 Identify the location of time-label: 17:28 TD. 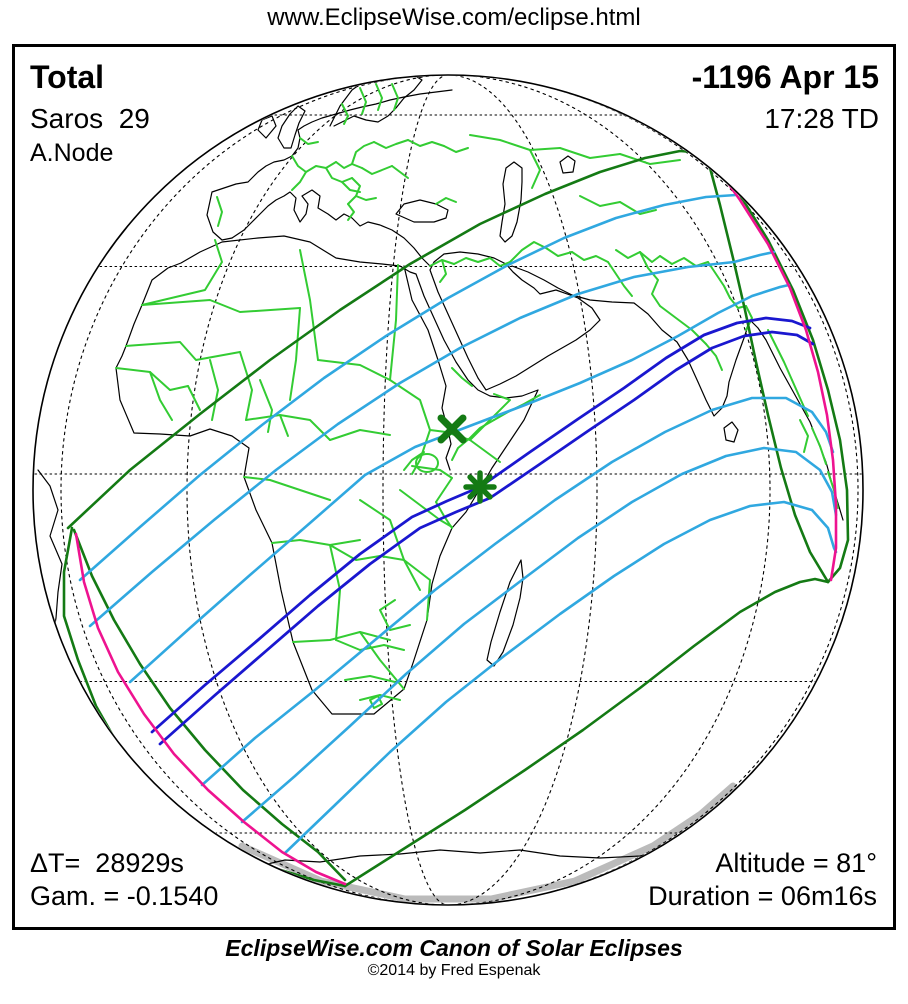
(821, 118).